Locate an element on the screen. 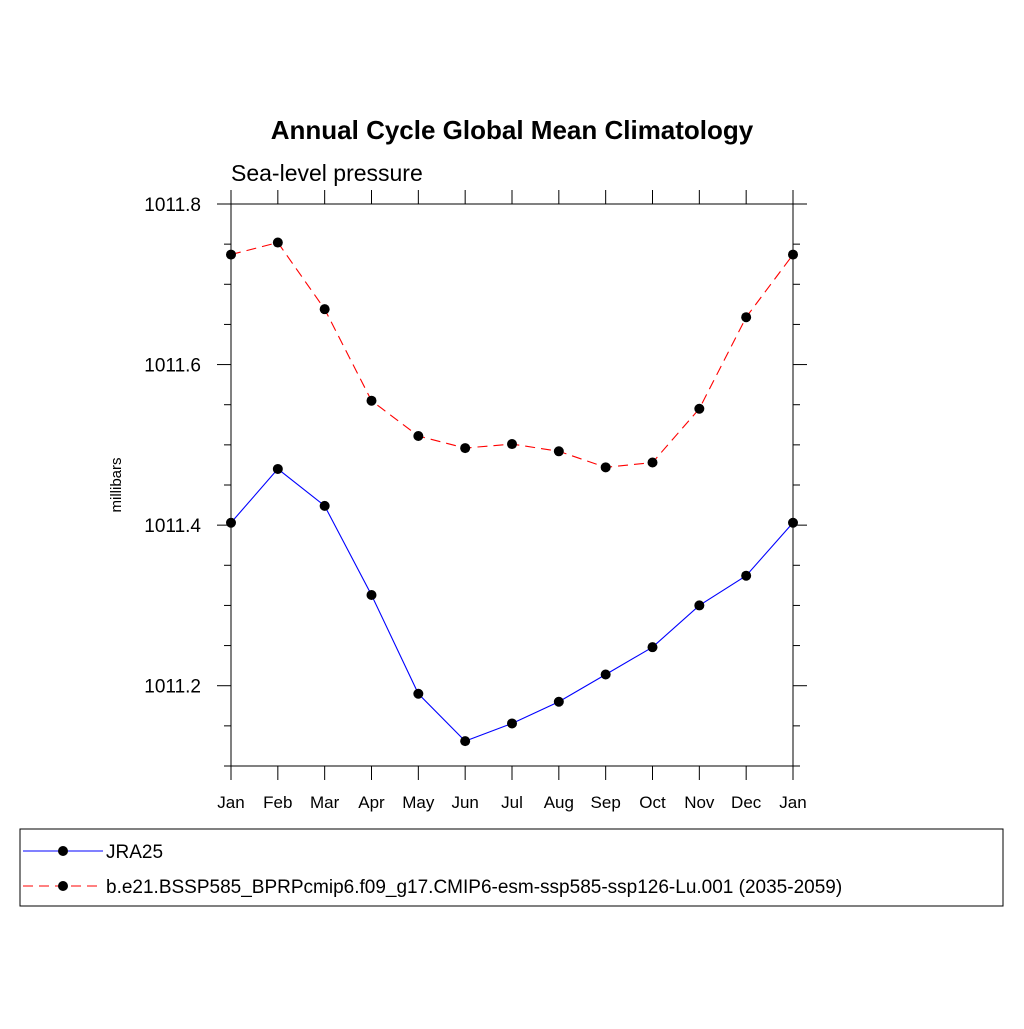 This screenshot has height=1029, width=1024. x-tick-label: Oct is located at coordinates (652, 802).